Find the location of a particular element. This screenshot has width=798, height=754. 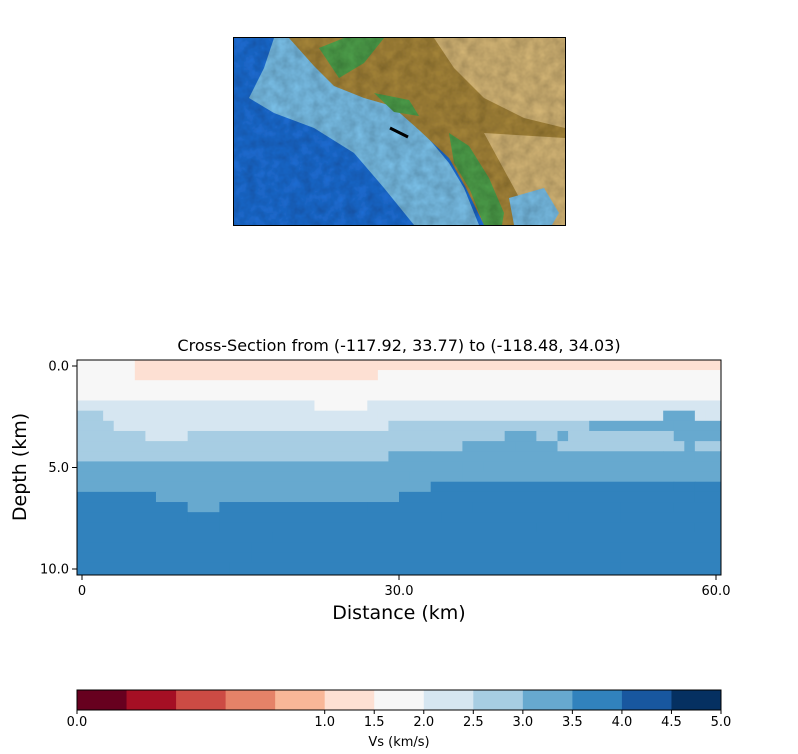

location-map-inset is located at coordinates (399, 131).